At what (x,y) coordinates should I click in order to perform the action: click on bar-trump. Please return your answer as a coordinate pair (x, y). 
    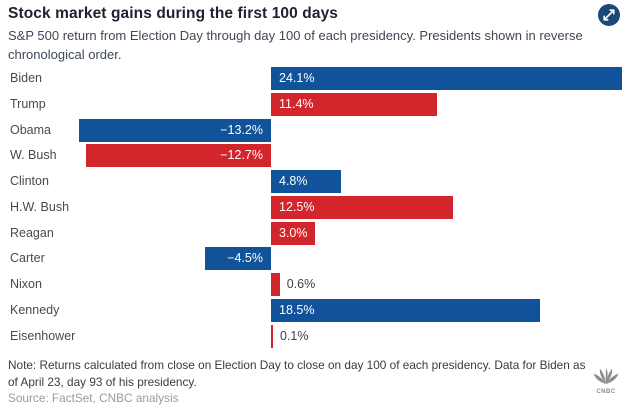
    Looking at the image, I should click on (354, 104).